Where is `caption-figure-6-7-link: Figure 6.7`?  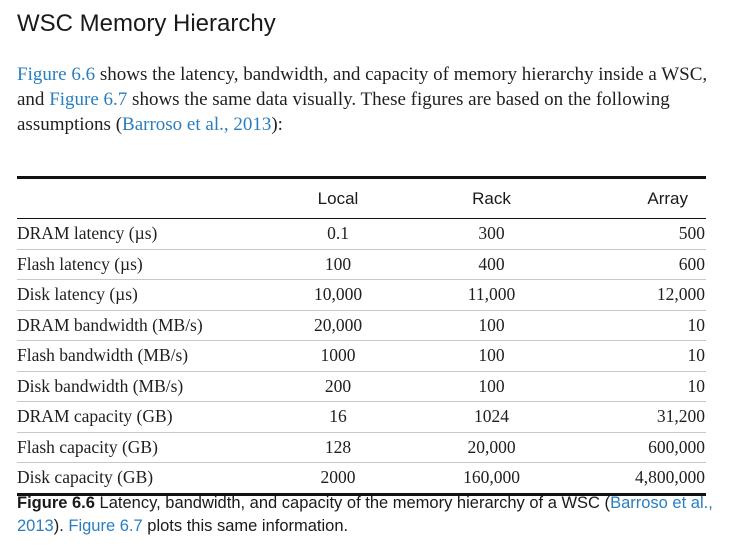
caption-figure-6-7-link: Figure 6.7 is located at coordinates (105, 526).